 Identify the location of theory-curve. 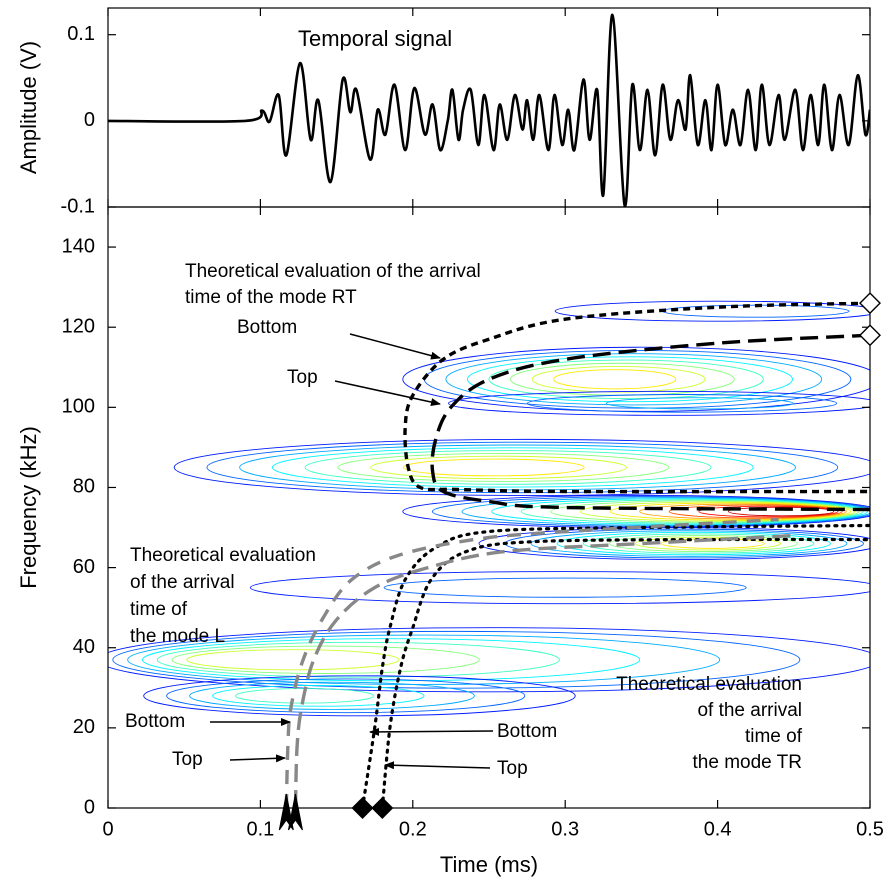
(650, 422).